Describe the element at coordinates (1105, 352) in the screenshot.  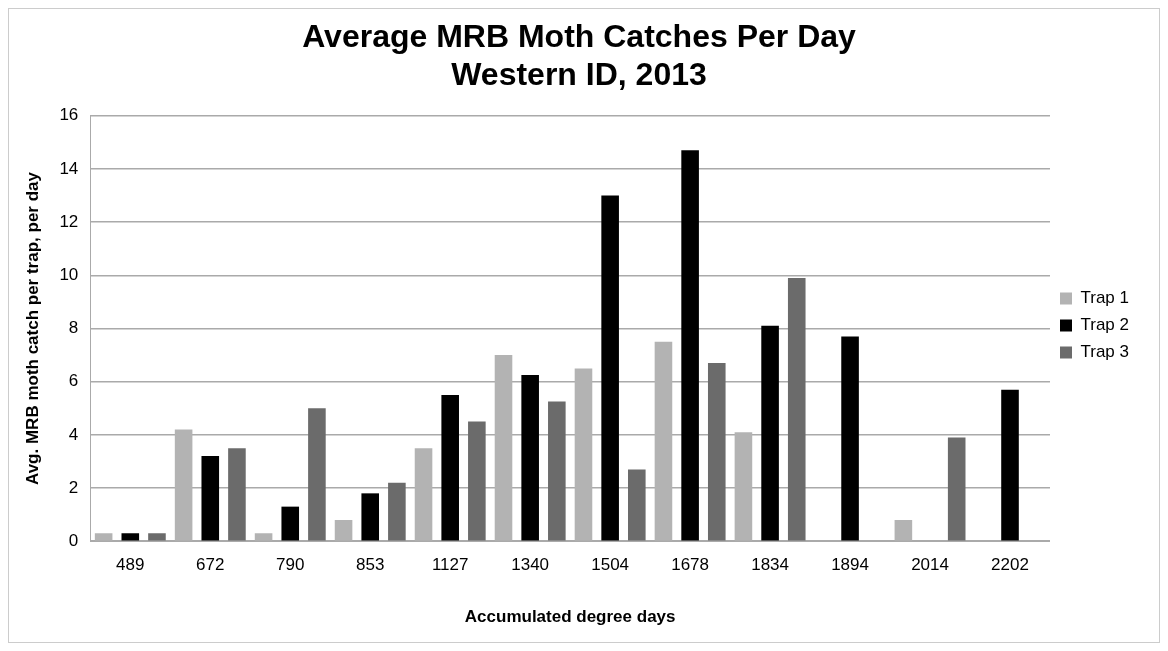
I see `legend-label: Trap 3` at that location.